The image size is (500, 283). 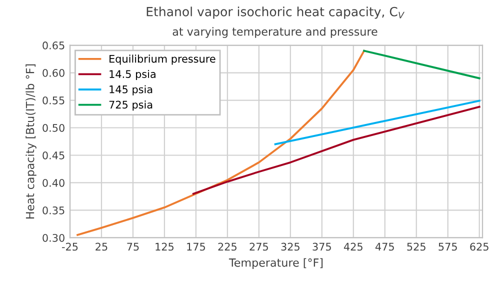 I want to click on x-axis-title: Temperature [°F], so click(x=275, y=263).